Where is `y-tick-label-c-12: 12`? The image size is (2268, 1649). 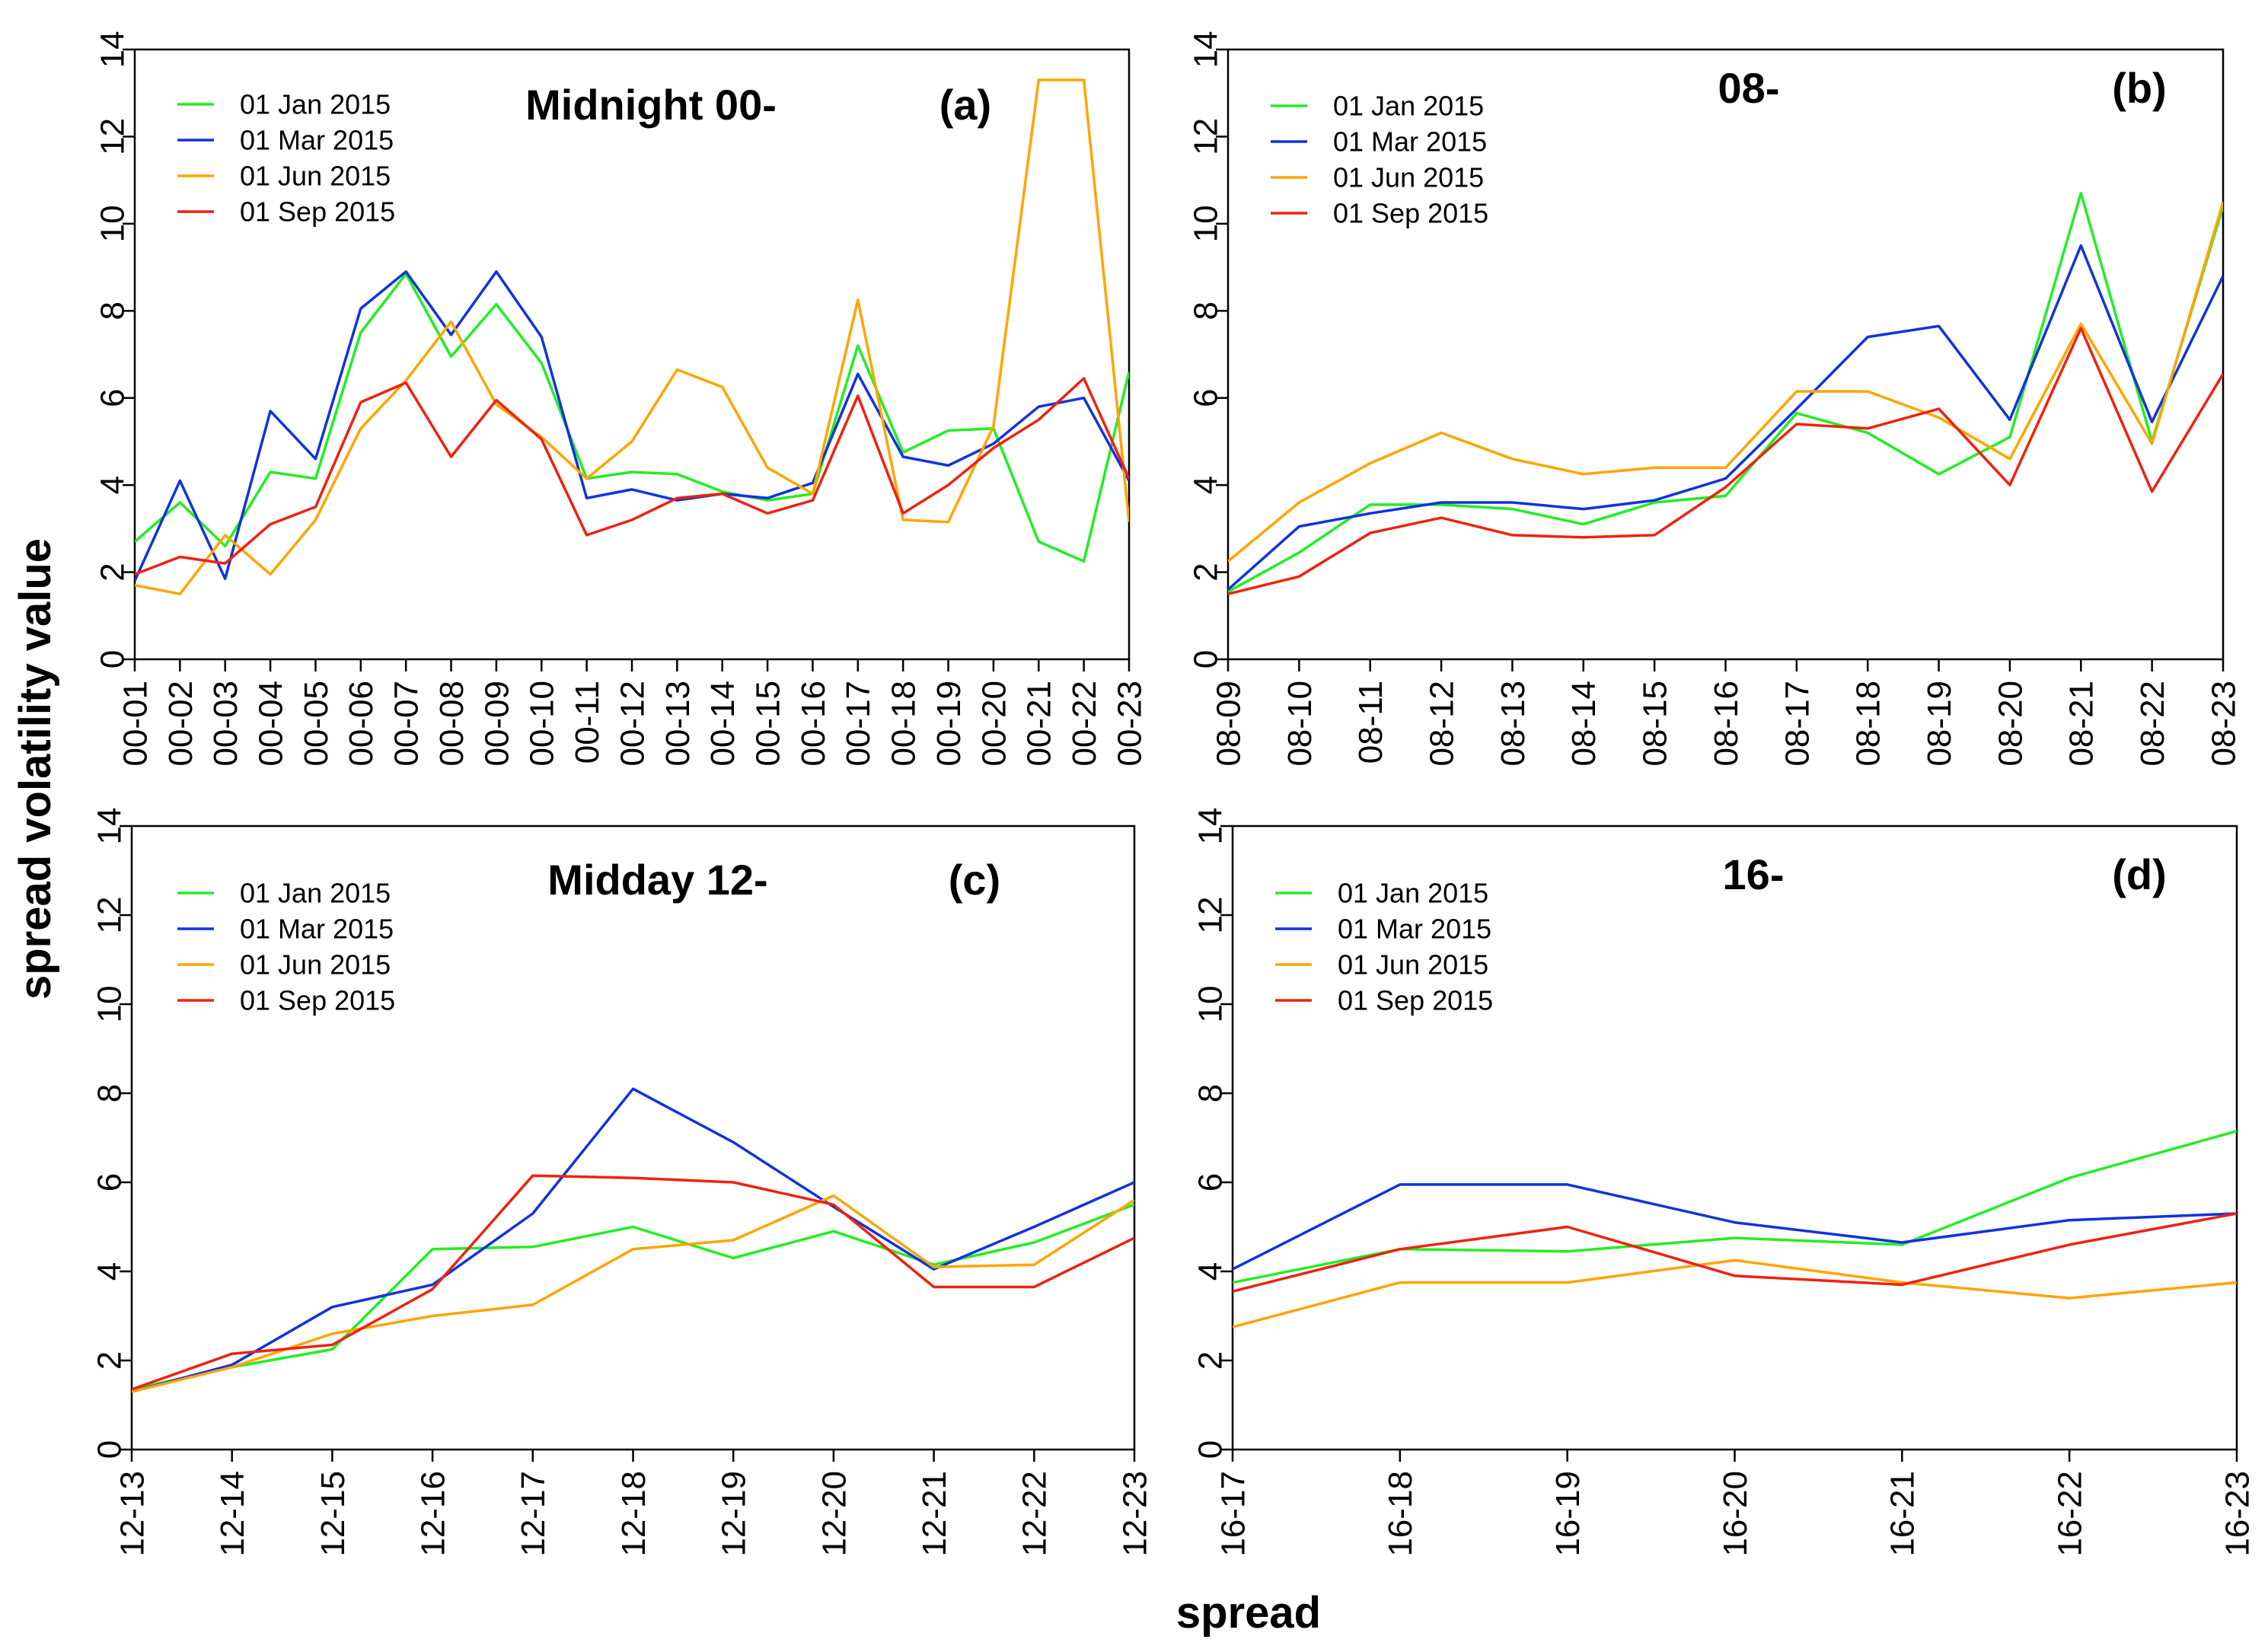
y-tick-label-c-12: 12 is located at coordinates (109, 915).